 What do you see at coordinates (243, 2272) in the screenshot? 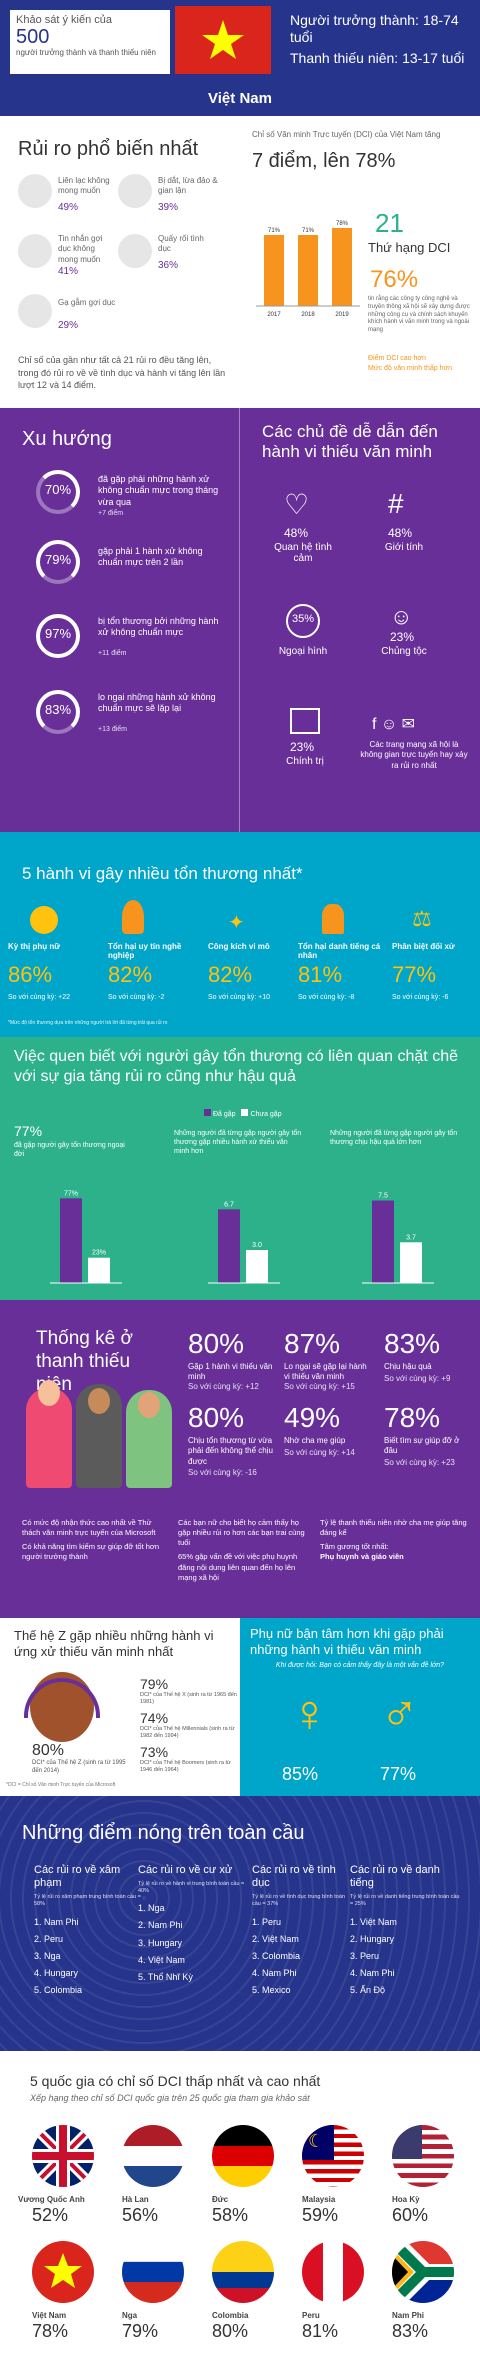
I see `colombia-flag-icon` at bounding box center [243, 2272].